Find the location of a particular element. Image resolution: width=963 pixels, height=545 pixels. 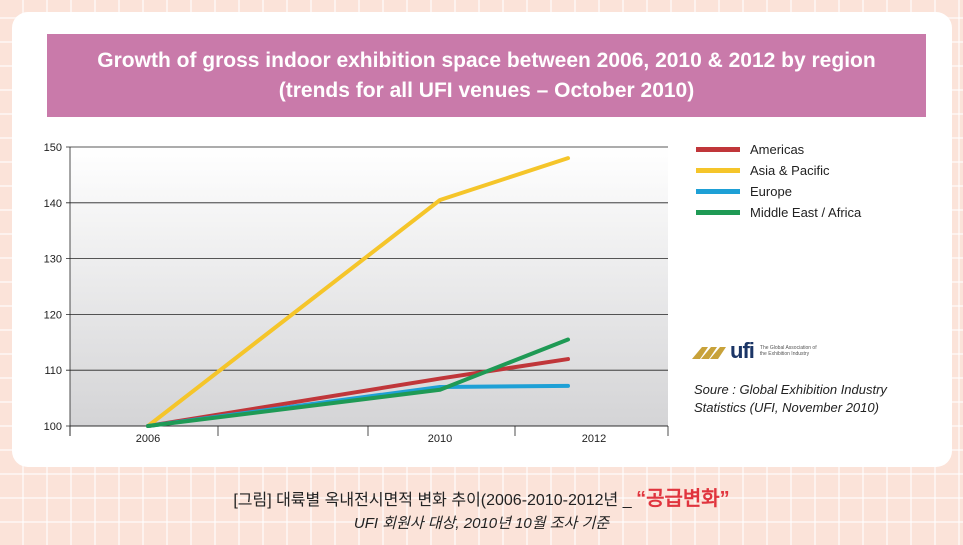

legend-label-middle-east-africa: Middle East / Africa is located at coordinates (806, 212).